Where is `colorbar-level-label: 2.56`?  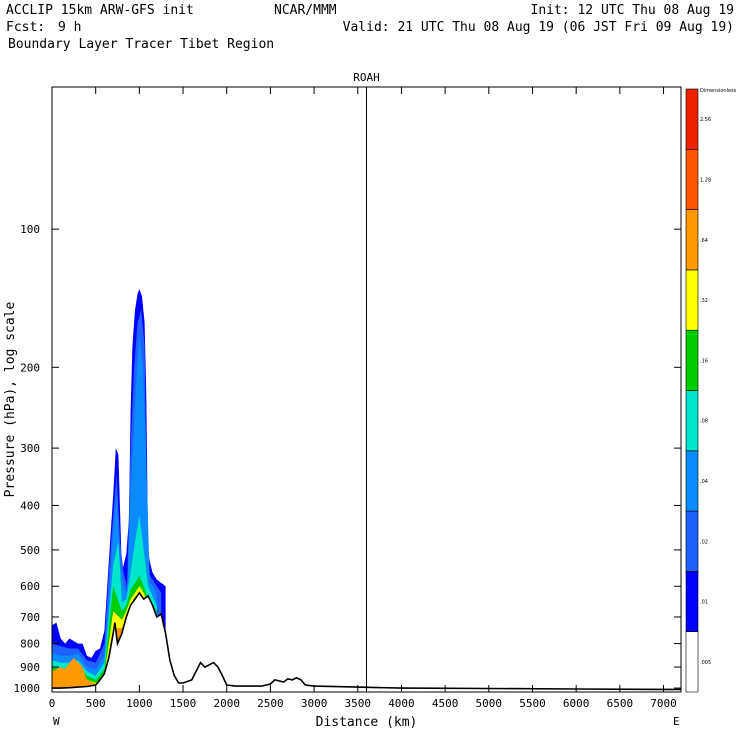 colorbar-level-label: 2.56 is located at coordinates (705, 120).